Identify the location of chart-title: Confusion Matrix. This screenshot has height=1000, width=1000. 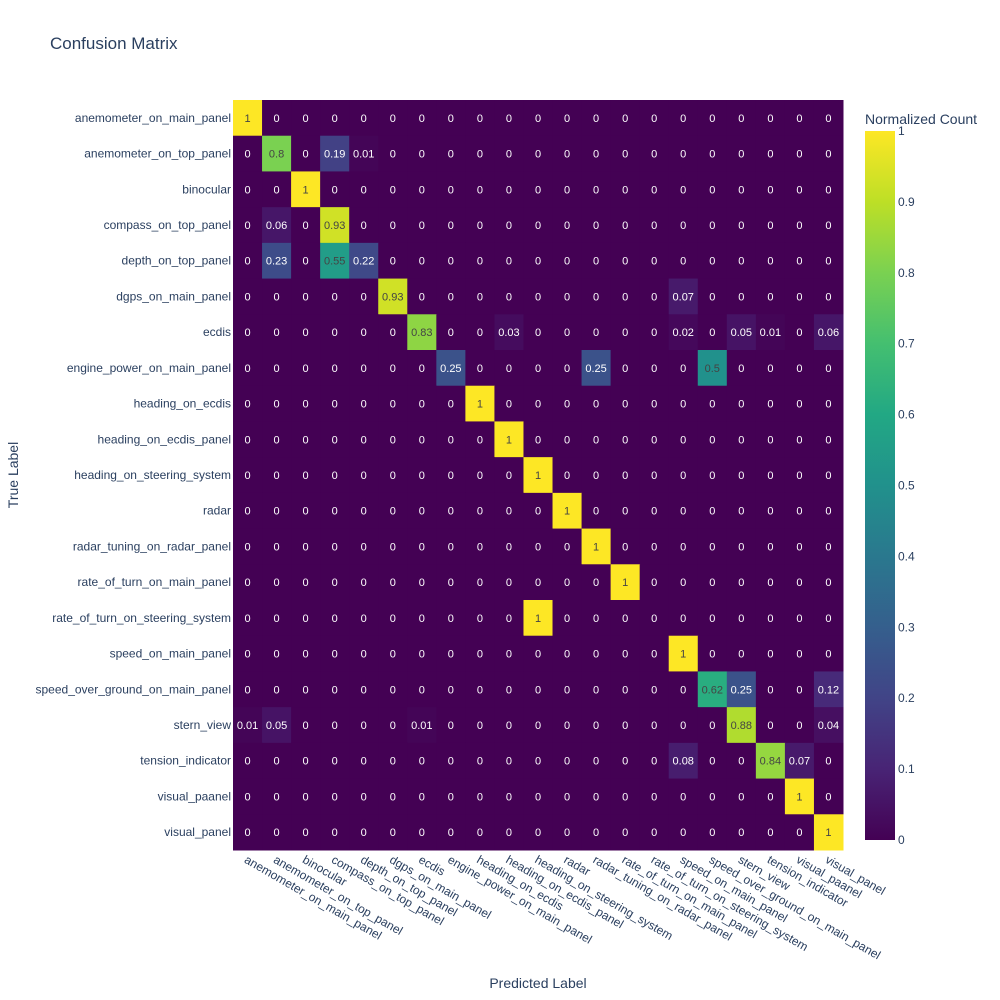
(114, 43).